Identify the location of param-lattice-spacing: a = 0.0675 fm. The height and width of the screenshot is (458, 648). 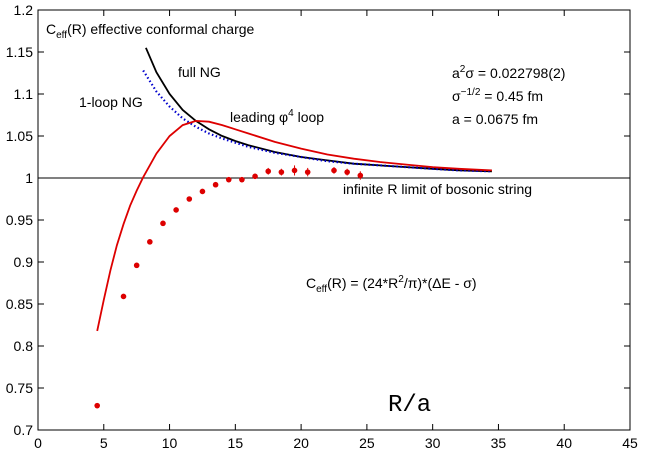
(495, 119).